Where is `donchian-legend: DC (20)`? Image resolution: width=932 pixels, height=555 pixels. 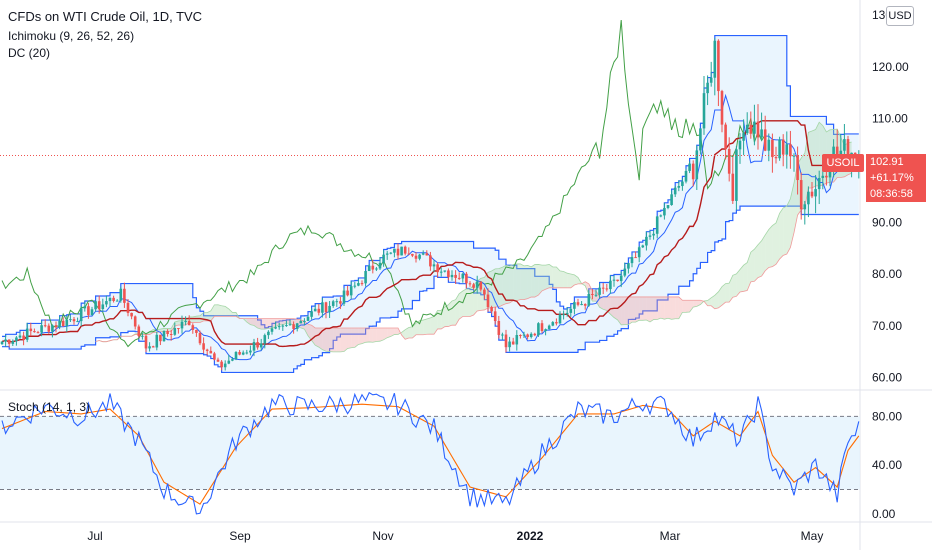
donchian-legend: DC (20) is located at coordinates (29, 53).